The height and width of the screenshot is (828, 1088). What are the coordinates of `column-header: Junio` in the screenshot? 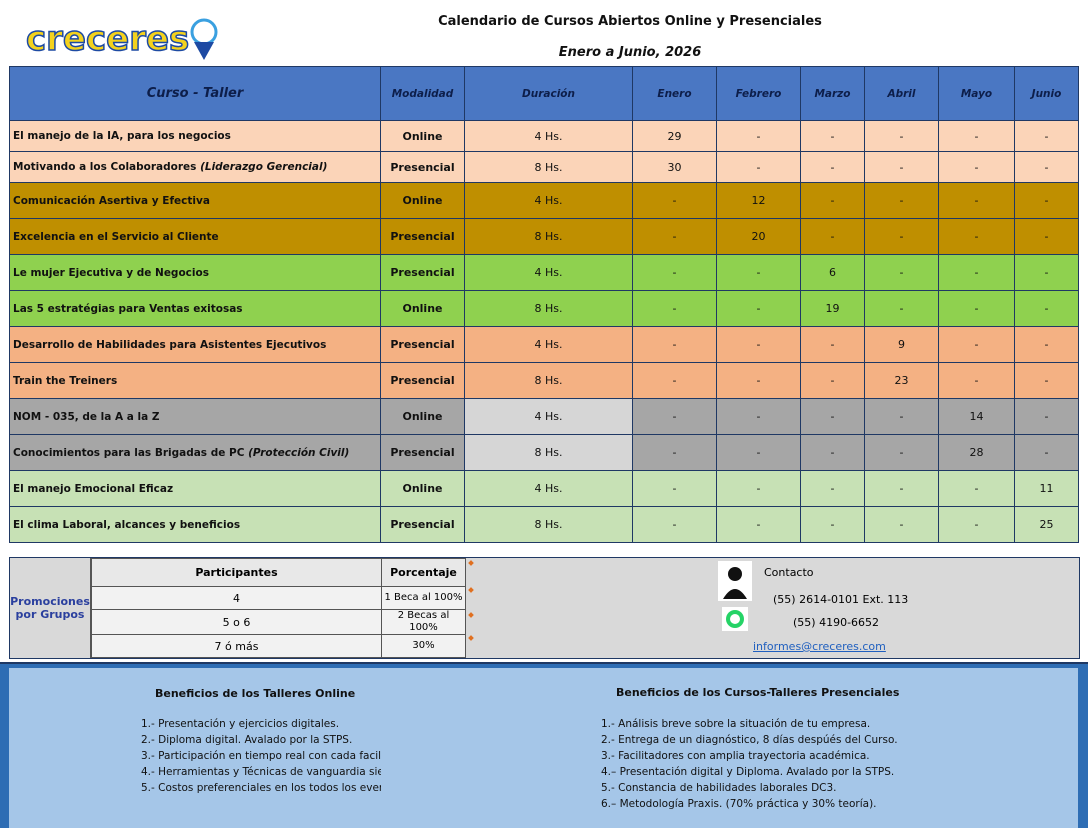 It's located at (1046, 93).